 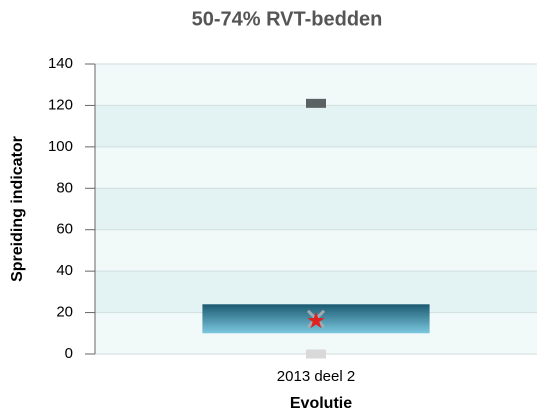 I want to click on y-tick-label: 80, so click(x=64, y=187).